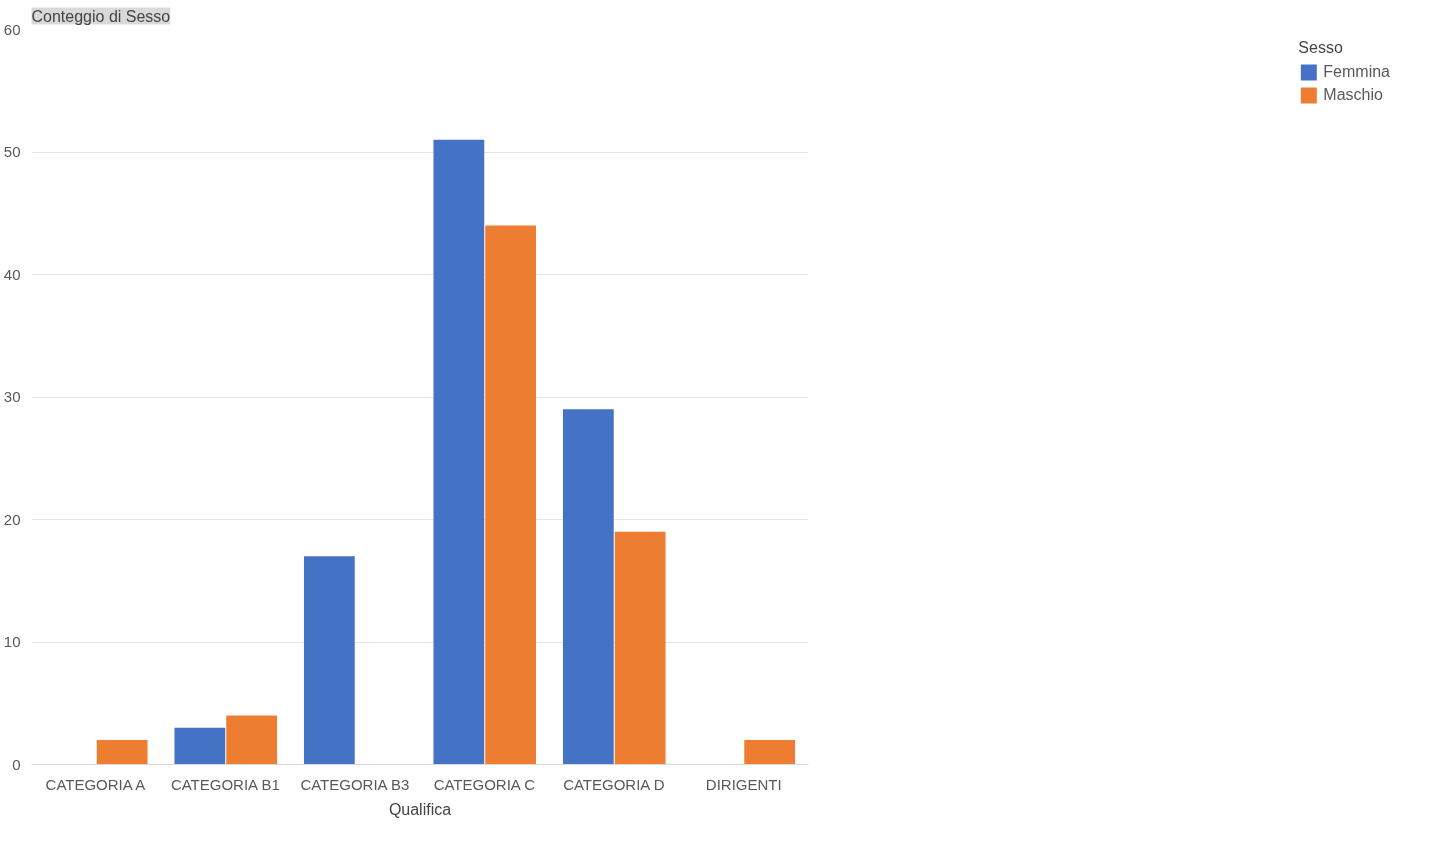  Describe the element at coordinates (420, 809) in the screenshot. I see `x-axis-title: Qualifica` at that location.